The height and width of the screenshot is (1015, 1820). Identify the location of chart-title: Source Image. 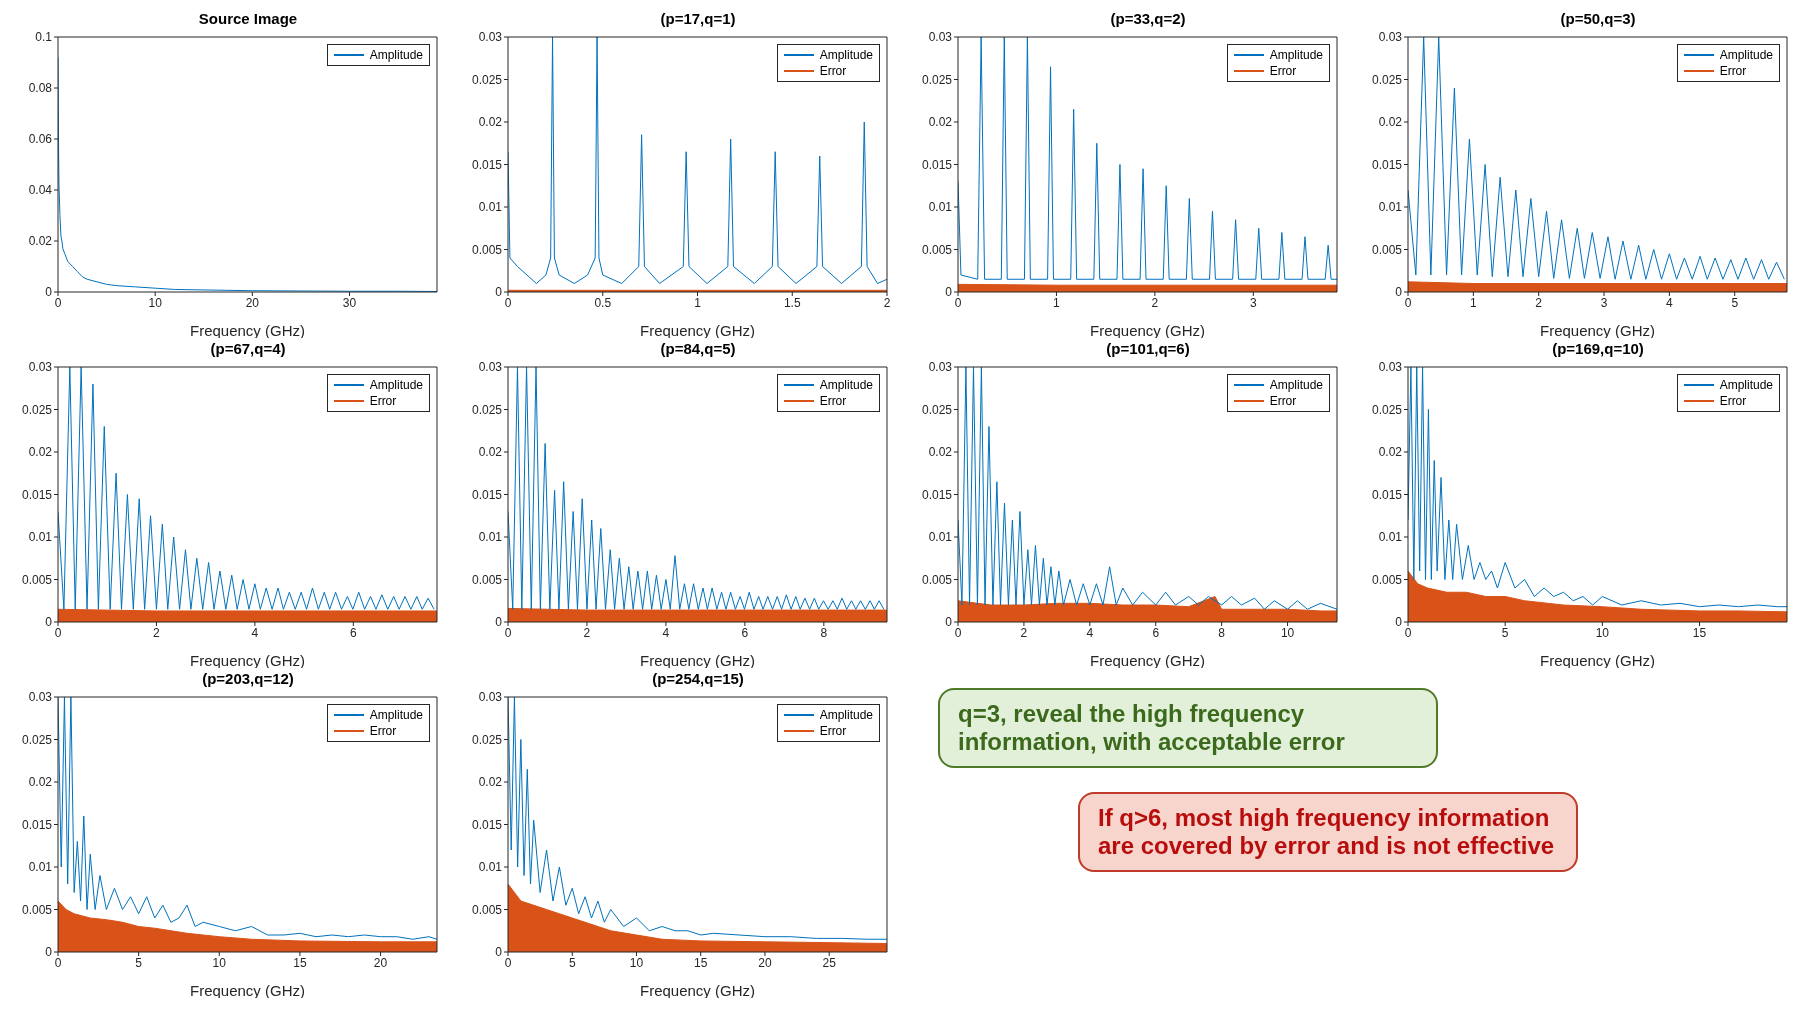
(248, 19).